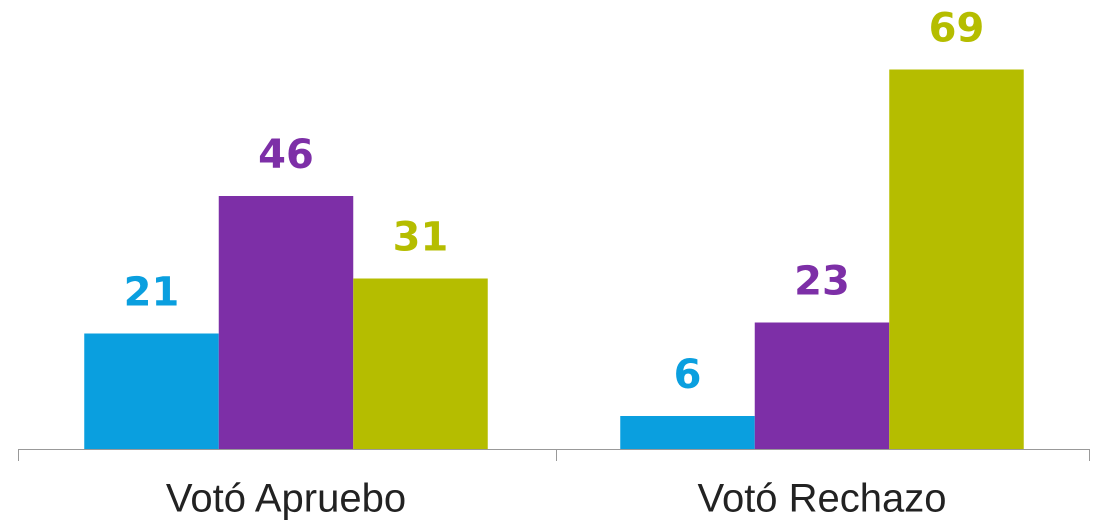  I want to click on data-label: 69, so click(957, 29).